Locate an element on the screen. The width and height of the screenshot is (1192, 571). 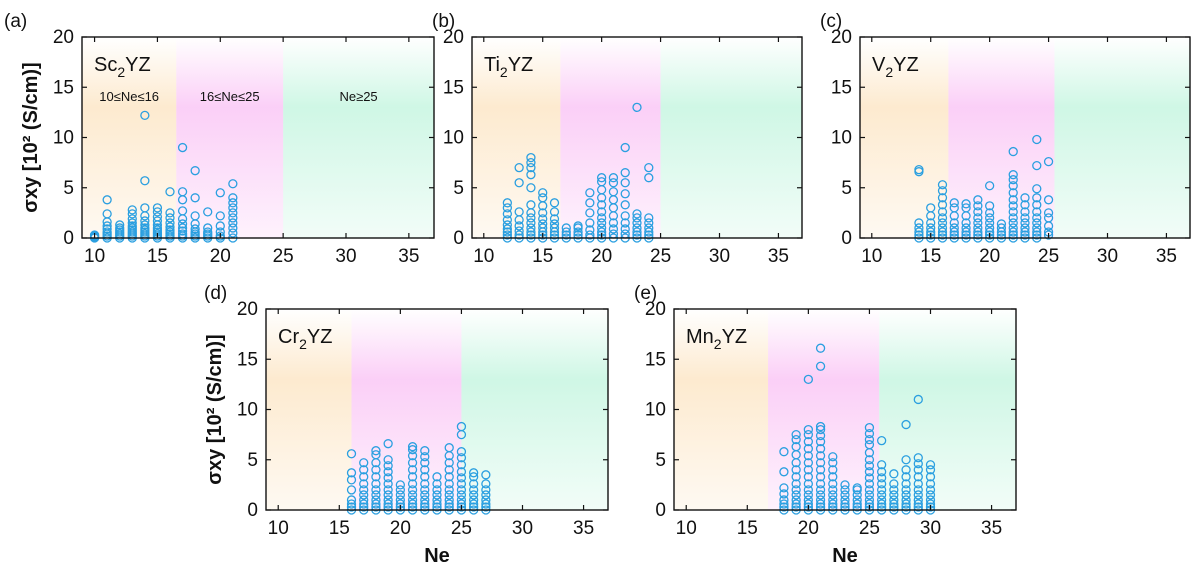
x-tick-label: 30 is located at coordinates (719, 256).